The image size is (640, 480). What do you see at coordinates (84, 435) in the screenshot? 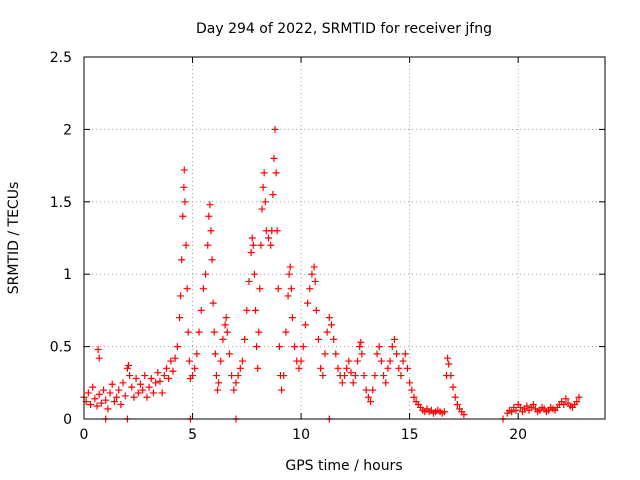
I see `x-tick-label: 0` at bounding box center [84, 435].